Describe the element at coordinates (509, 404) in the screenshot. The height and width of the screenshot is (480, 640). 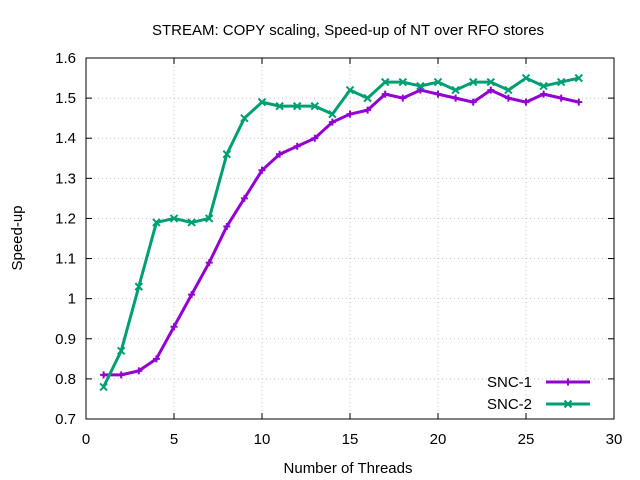
I see `legend-label: SNC-2` at that location.